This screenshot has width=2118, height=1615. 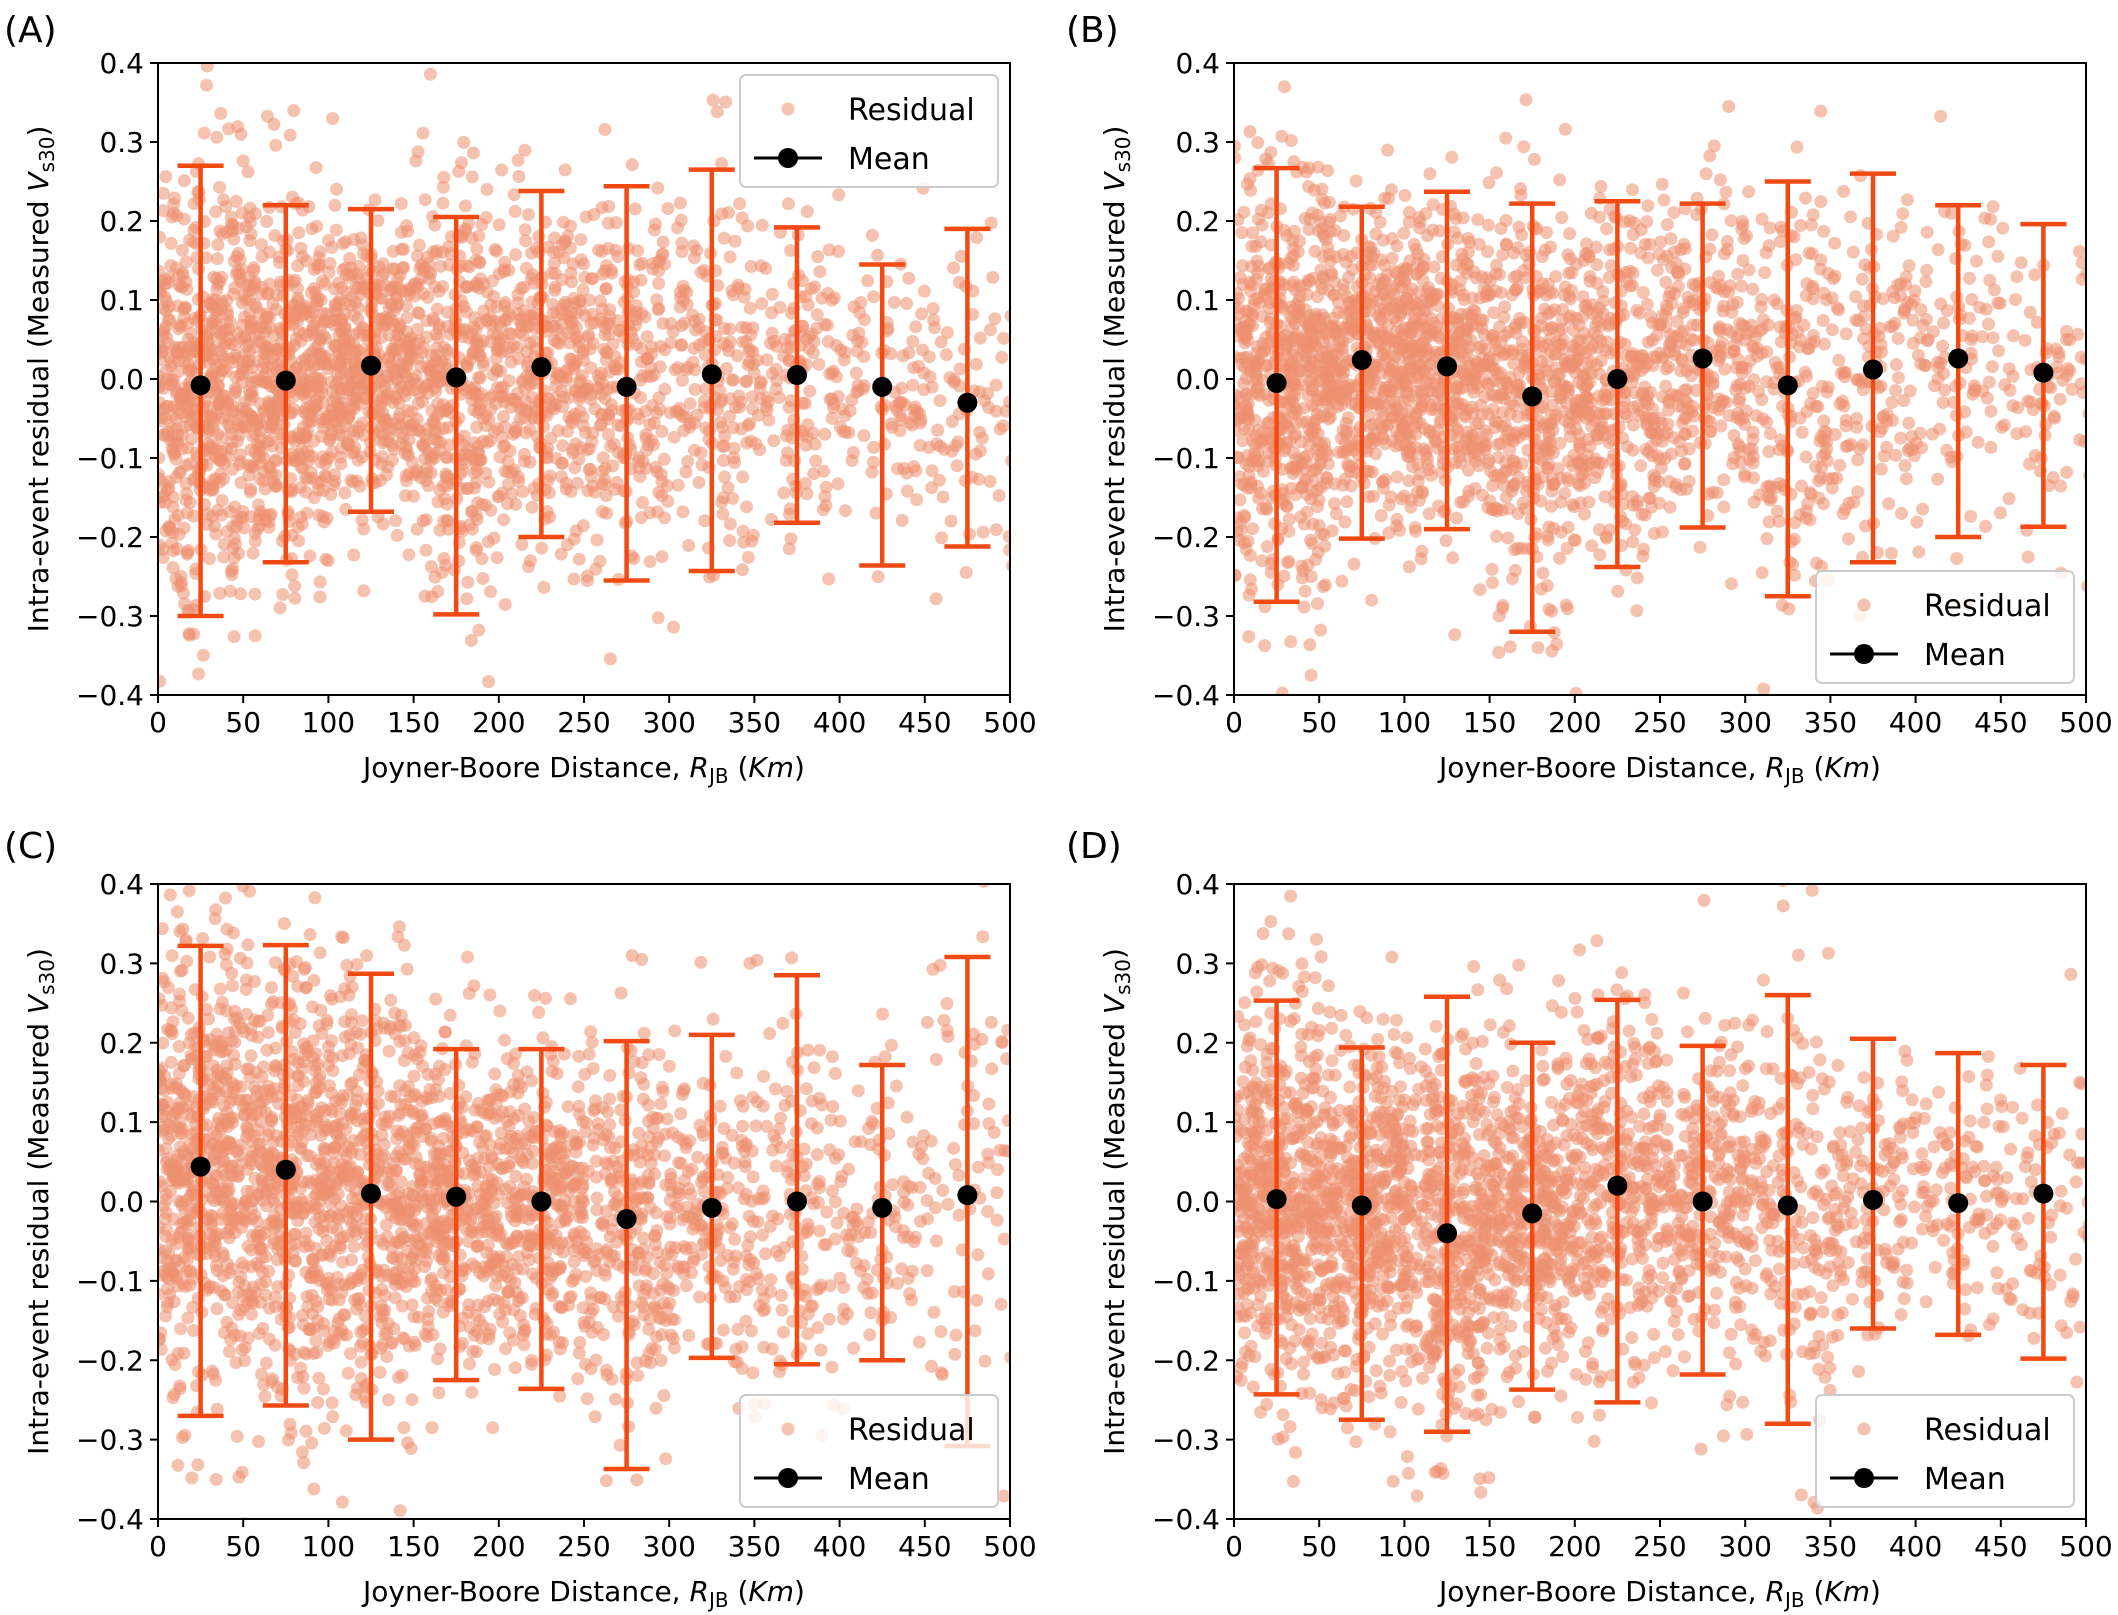 I want to click on x-tick-label: 50, so click(x=243, y=722).